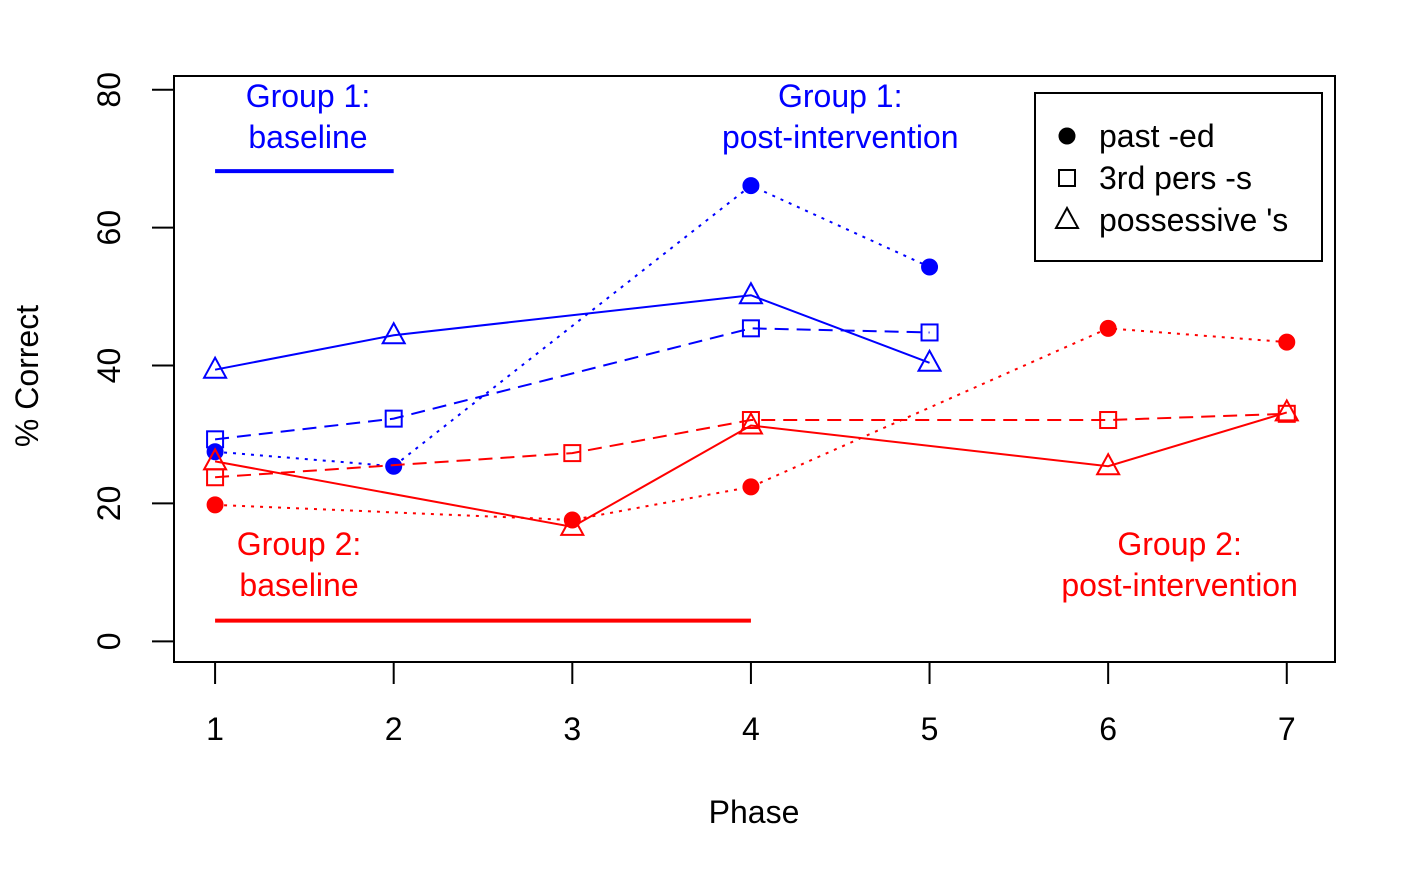 This screenshot has height=879, width=1423. Describe the element at coordinates (572, 729) in the screenshot. I see `x-tick-label: 3` at that location.